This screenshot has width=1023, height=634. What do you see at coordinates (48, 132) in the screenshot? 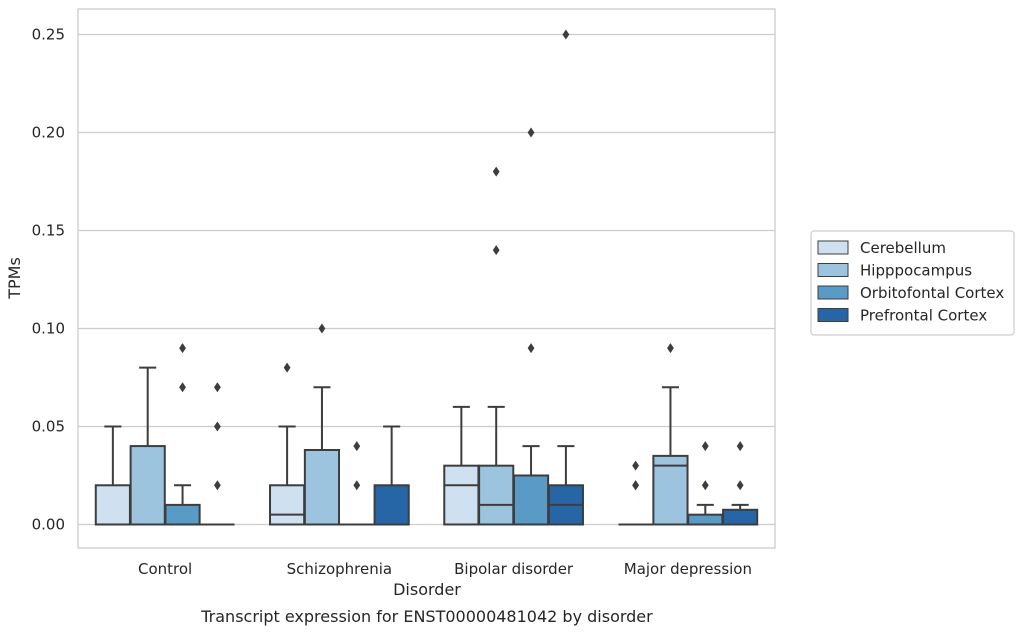
I see `y-tick-label: 0.20` at bounding box center [48, 132].